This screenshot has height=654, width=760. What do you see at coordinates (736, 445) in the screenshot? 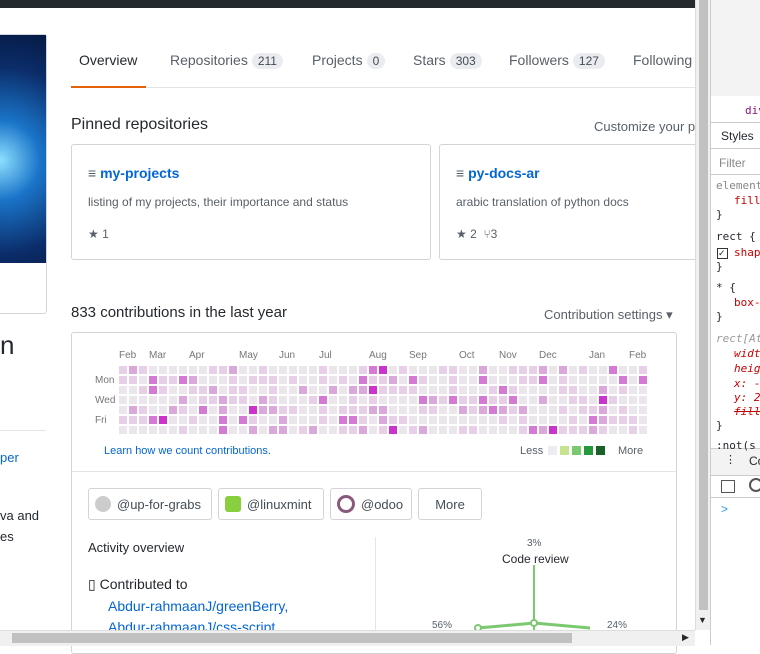
I see `style-line: :not(s` at bounding box center [736, 445].